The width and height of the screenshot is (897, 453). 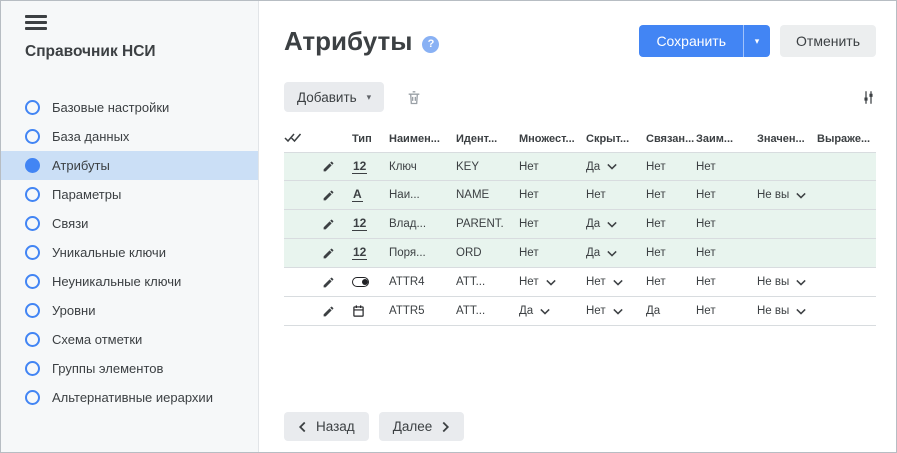 What do you see at coordinates (691, 41) in the screenshot?
I see `save-button: Сохранить` at bounding box center [691, 41].